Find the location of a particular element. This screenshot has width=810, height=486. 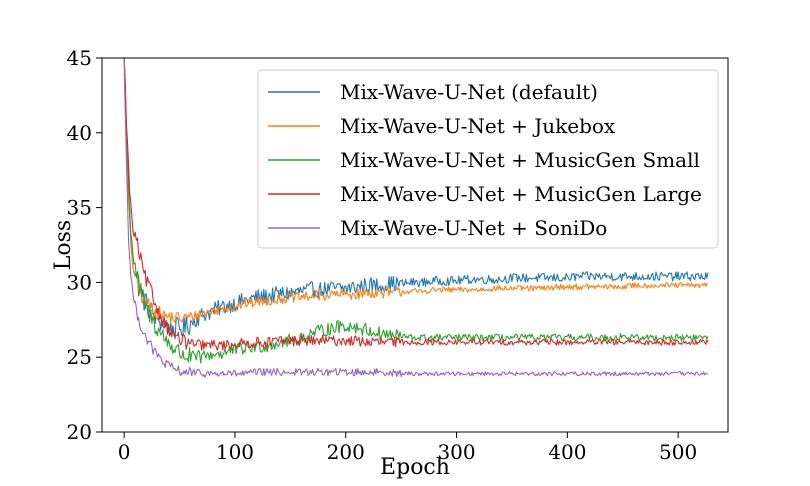

y-tick-label: 30 is located at coordinates (79, 282).